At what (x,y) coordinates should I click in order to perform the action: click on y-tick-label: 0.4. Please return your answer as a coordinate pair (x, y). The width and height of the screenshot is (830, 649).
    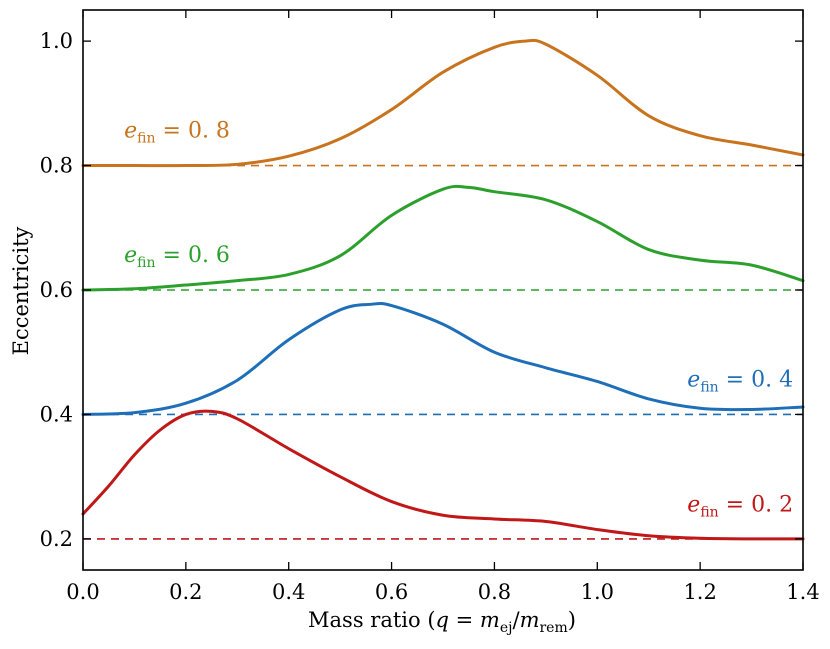
    Looking at the image, I should click on (56, 414).